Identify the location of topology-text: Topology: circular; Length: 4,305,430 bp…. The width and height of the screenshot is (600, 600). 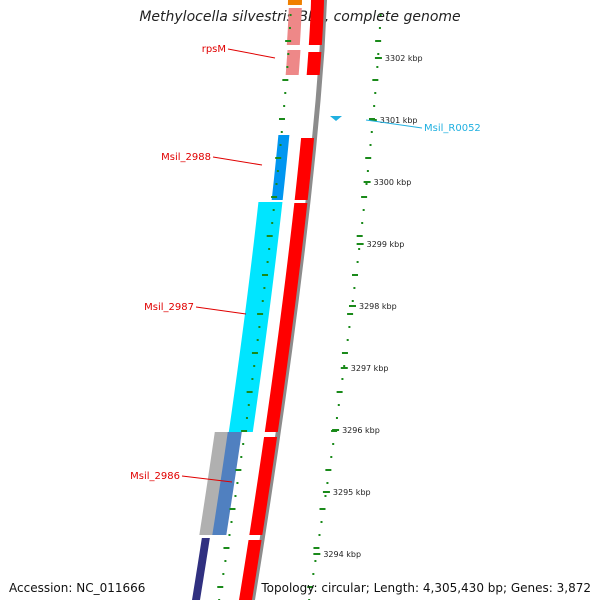
(426, 588).